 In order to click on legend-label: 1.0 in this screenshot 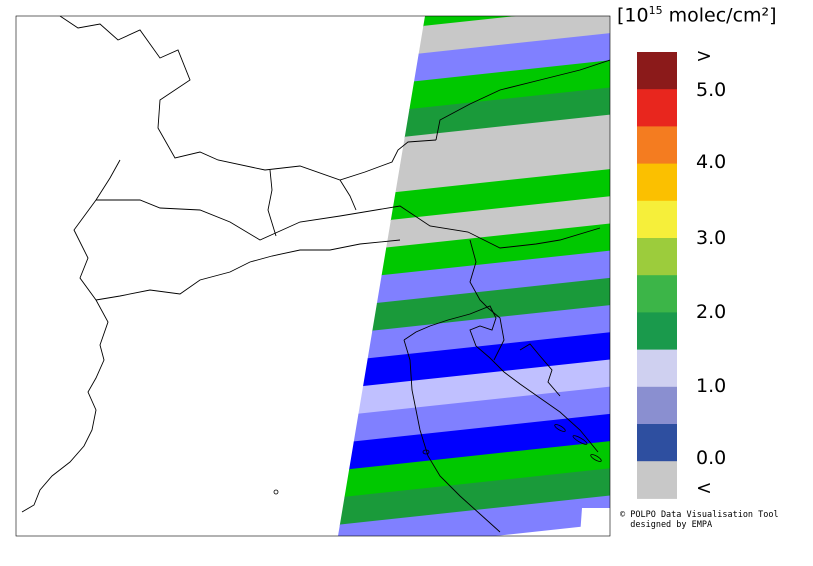, I will do `click(711, 386)`.